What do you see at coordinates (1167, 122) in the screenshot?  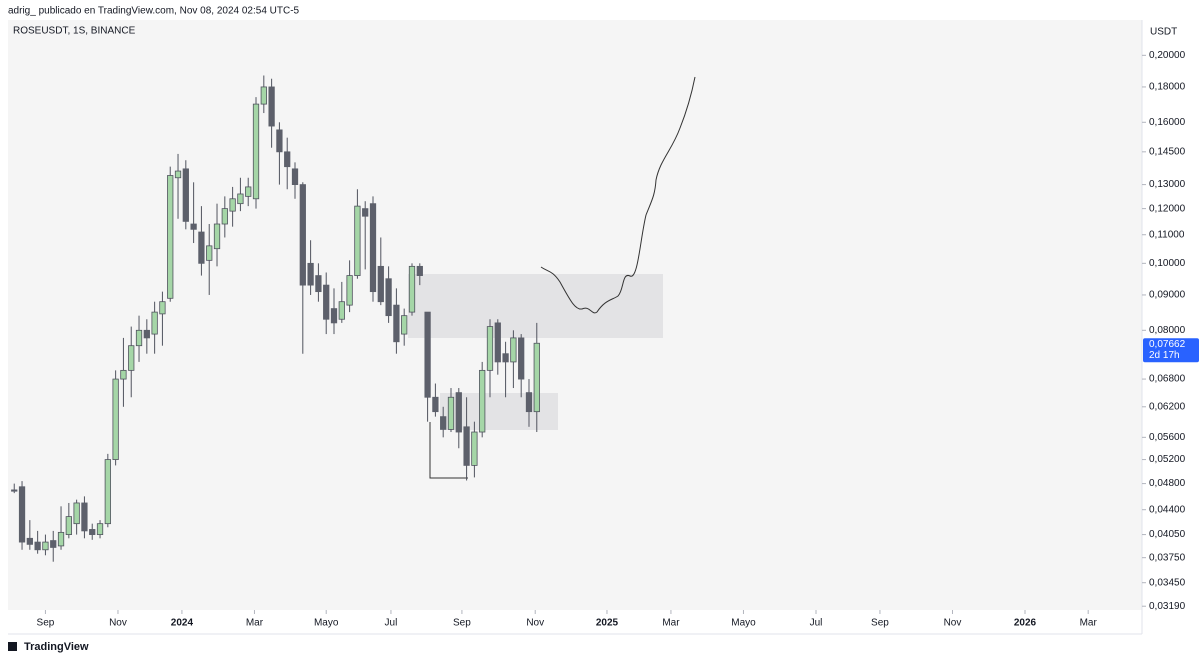 I see `y-tick-label: 0,16000` at bounding box center [1167, 122].